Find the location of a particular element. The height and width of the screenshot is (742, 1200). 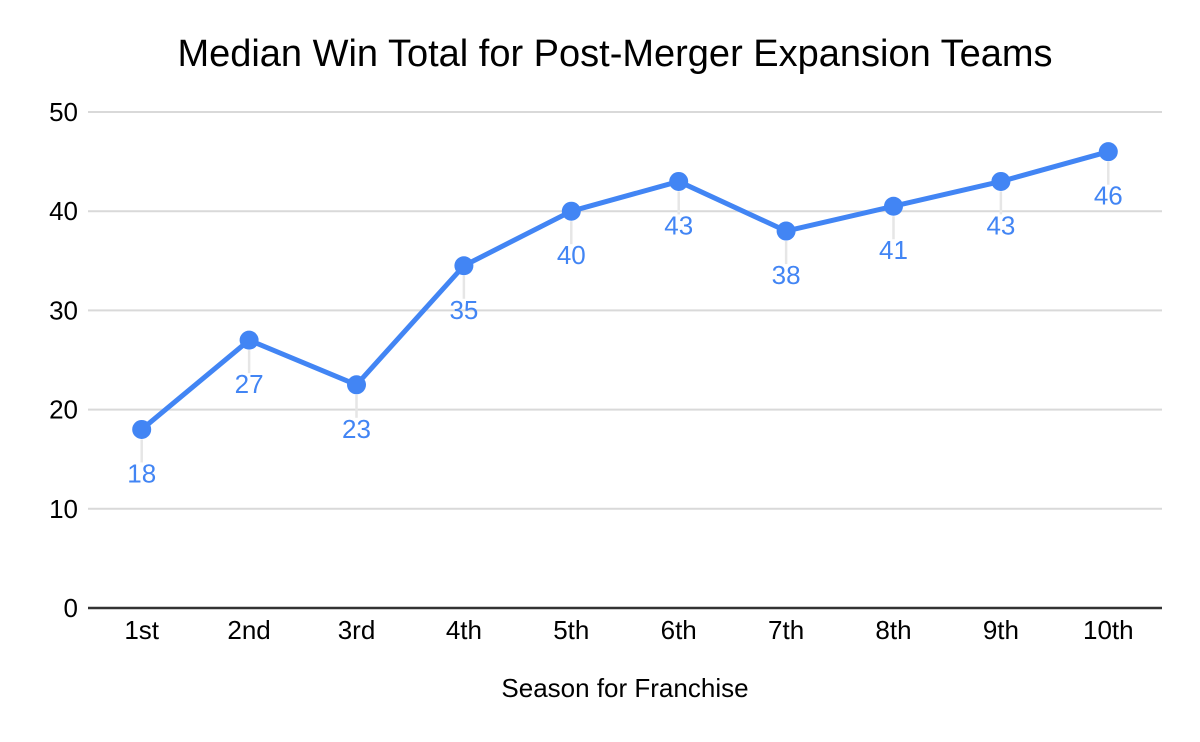

y-tick-label: 0 is located at coordinates (71, 608).